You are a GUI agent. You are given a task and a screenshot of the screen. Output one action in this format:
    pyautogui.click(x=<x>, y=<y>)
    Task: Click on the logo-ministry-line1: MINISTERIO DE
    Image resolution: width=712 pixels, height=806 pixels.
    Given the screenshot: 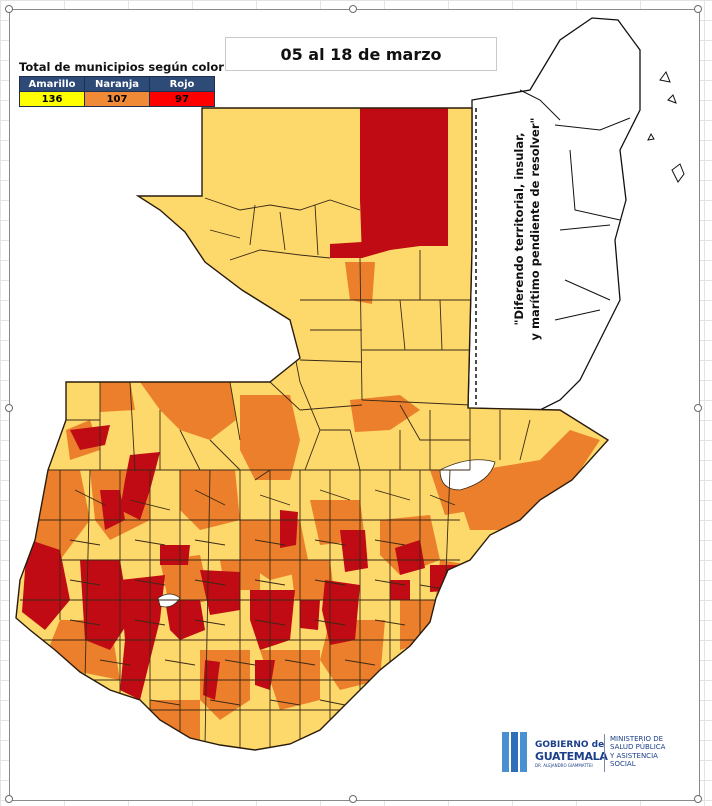 What is the action you would take?
    pyautogui.click(x=637, y=739)
    